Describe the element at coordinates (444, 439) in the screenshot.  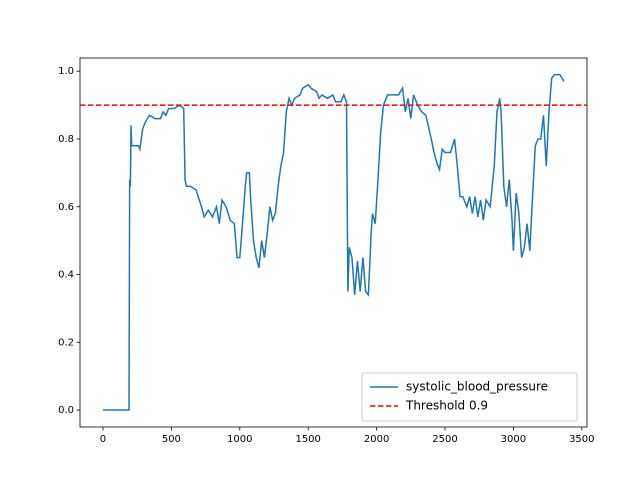
I see `x-tick-label: 2500` at that location.